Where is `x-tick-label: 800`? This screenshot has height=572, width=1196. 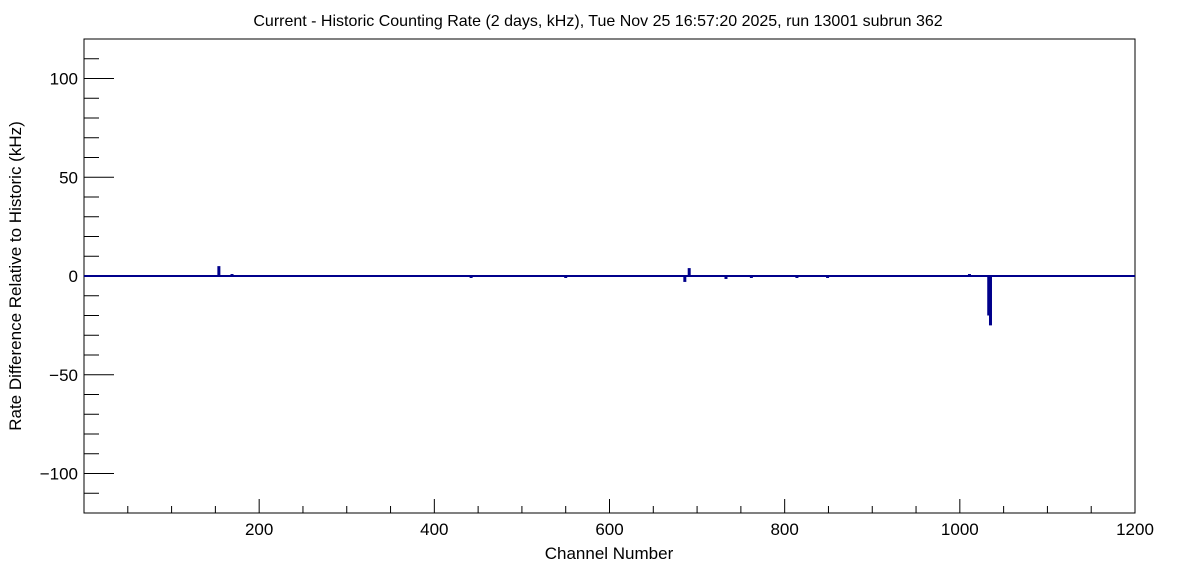 x-tick-label: 800 is located at coordinates (784, 529).